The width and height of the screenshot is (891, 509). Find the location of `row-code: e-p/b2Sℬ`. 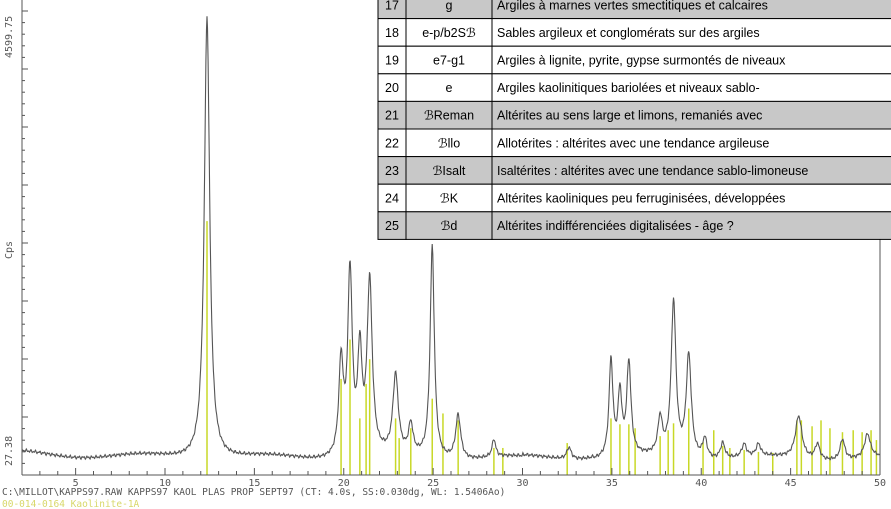

row-code: e-p/b2Sℬ is located at coordinates (449, 33).